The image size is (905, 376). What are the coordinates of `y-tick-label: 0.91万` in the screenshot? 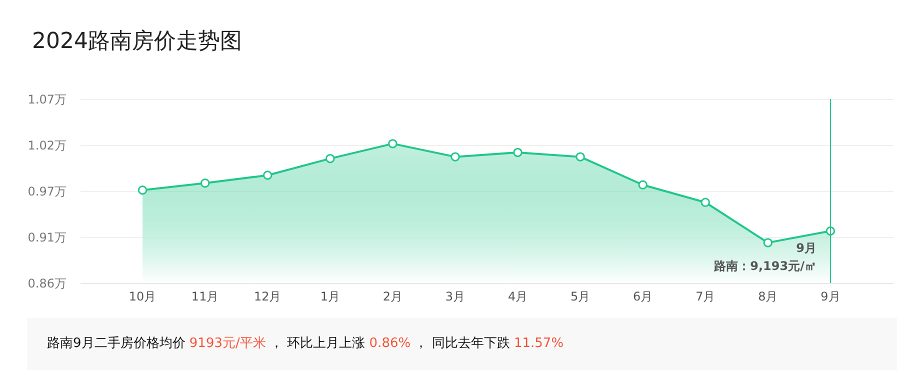 It's located at (47, 237).